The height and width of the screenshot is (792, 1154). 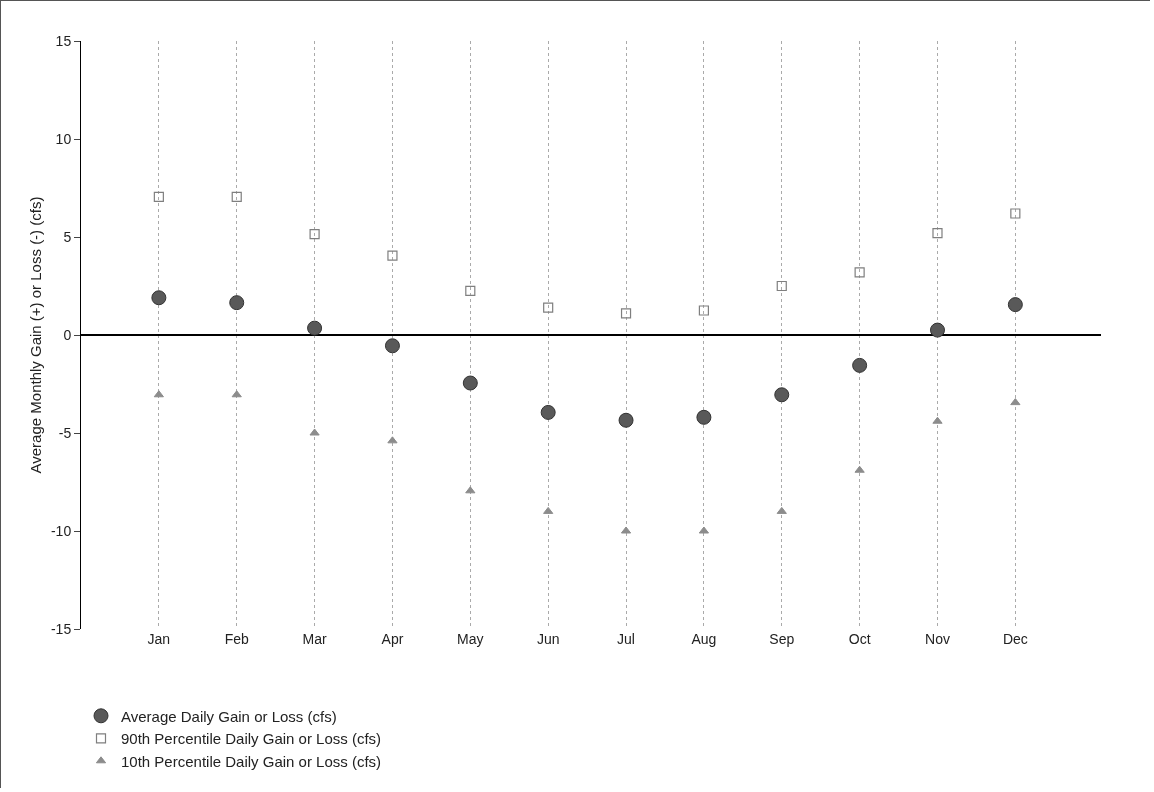 I want to click on x-tick-label: May, so click(x=470, y=639).